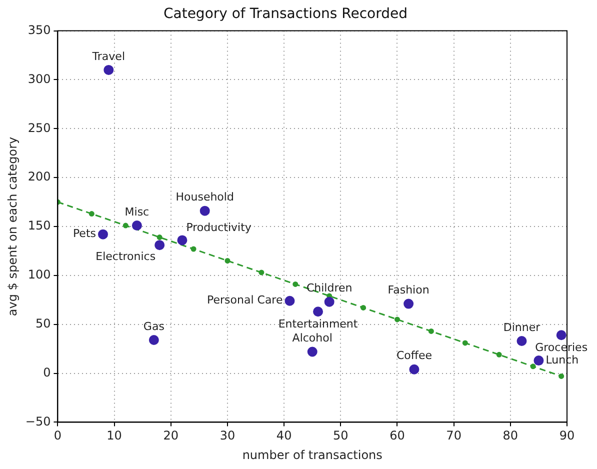  What do you see at coordinates (39, 29) in the screenshot?
I see `y-tick-label: 350` at bounding box center [39, 29].